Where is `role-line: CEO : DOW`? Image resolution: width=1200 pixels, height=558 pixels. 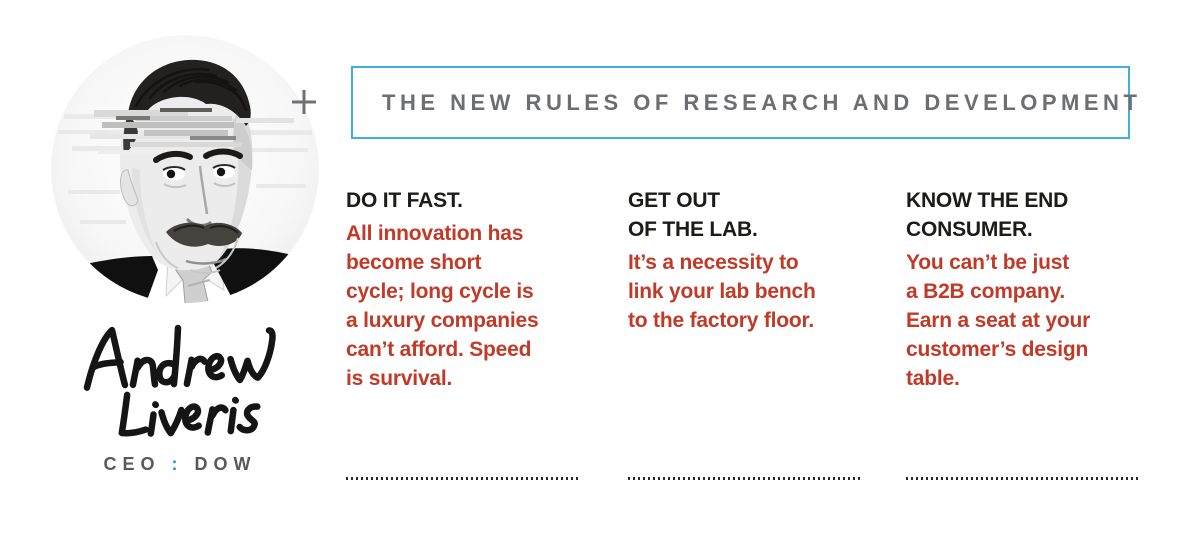 role-line: CEO : DOW is located at coordinates (180, 464).